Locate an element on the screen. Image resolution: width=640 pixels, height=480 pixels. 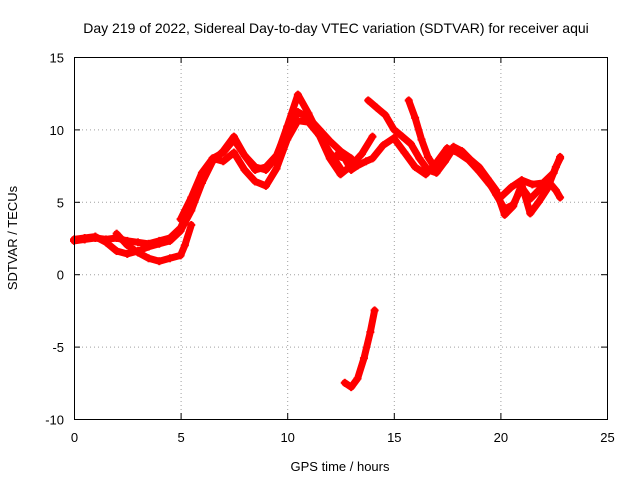
x-tick-label: 10 is located at coordinates (287, 437).